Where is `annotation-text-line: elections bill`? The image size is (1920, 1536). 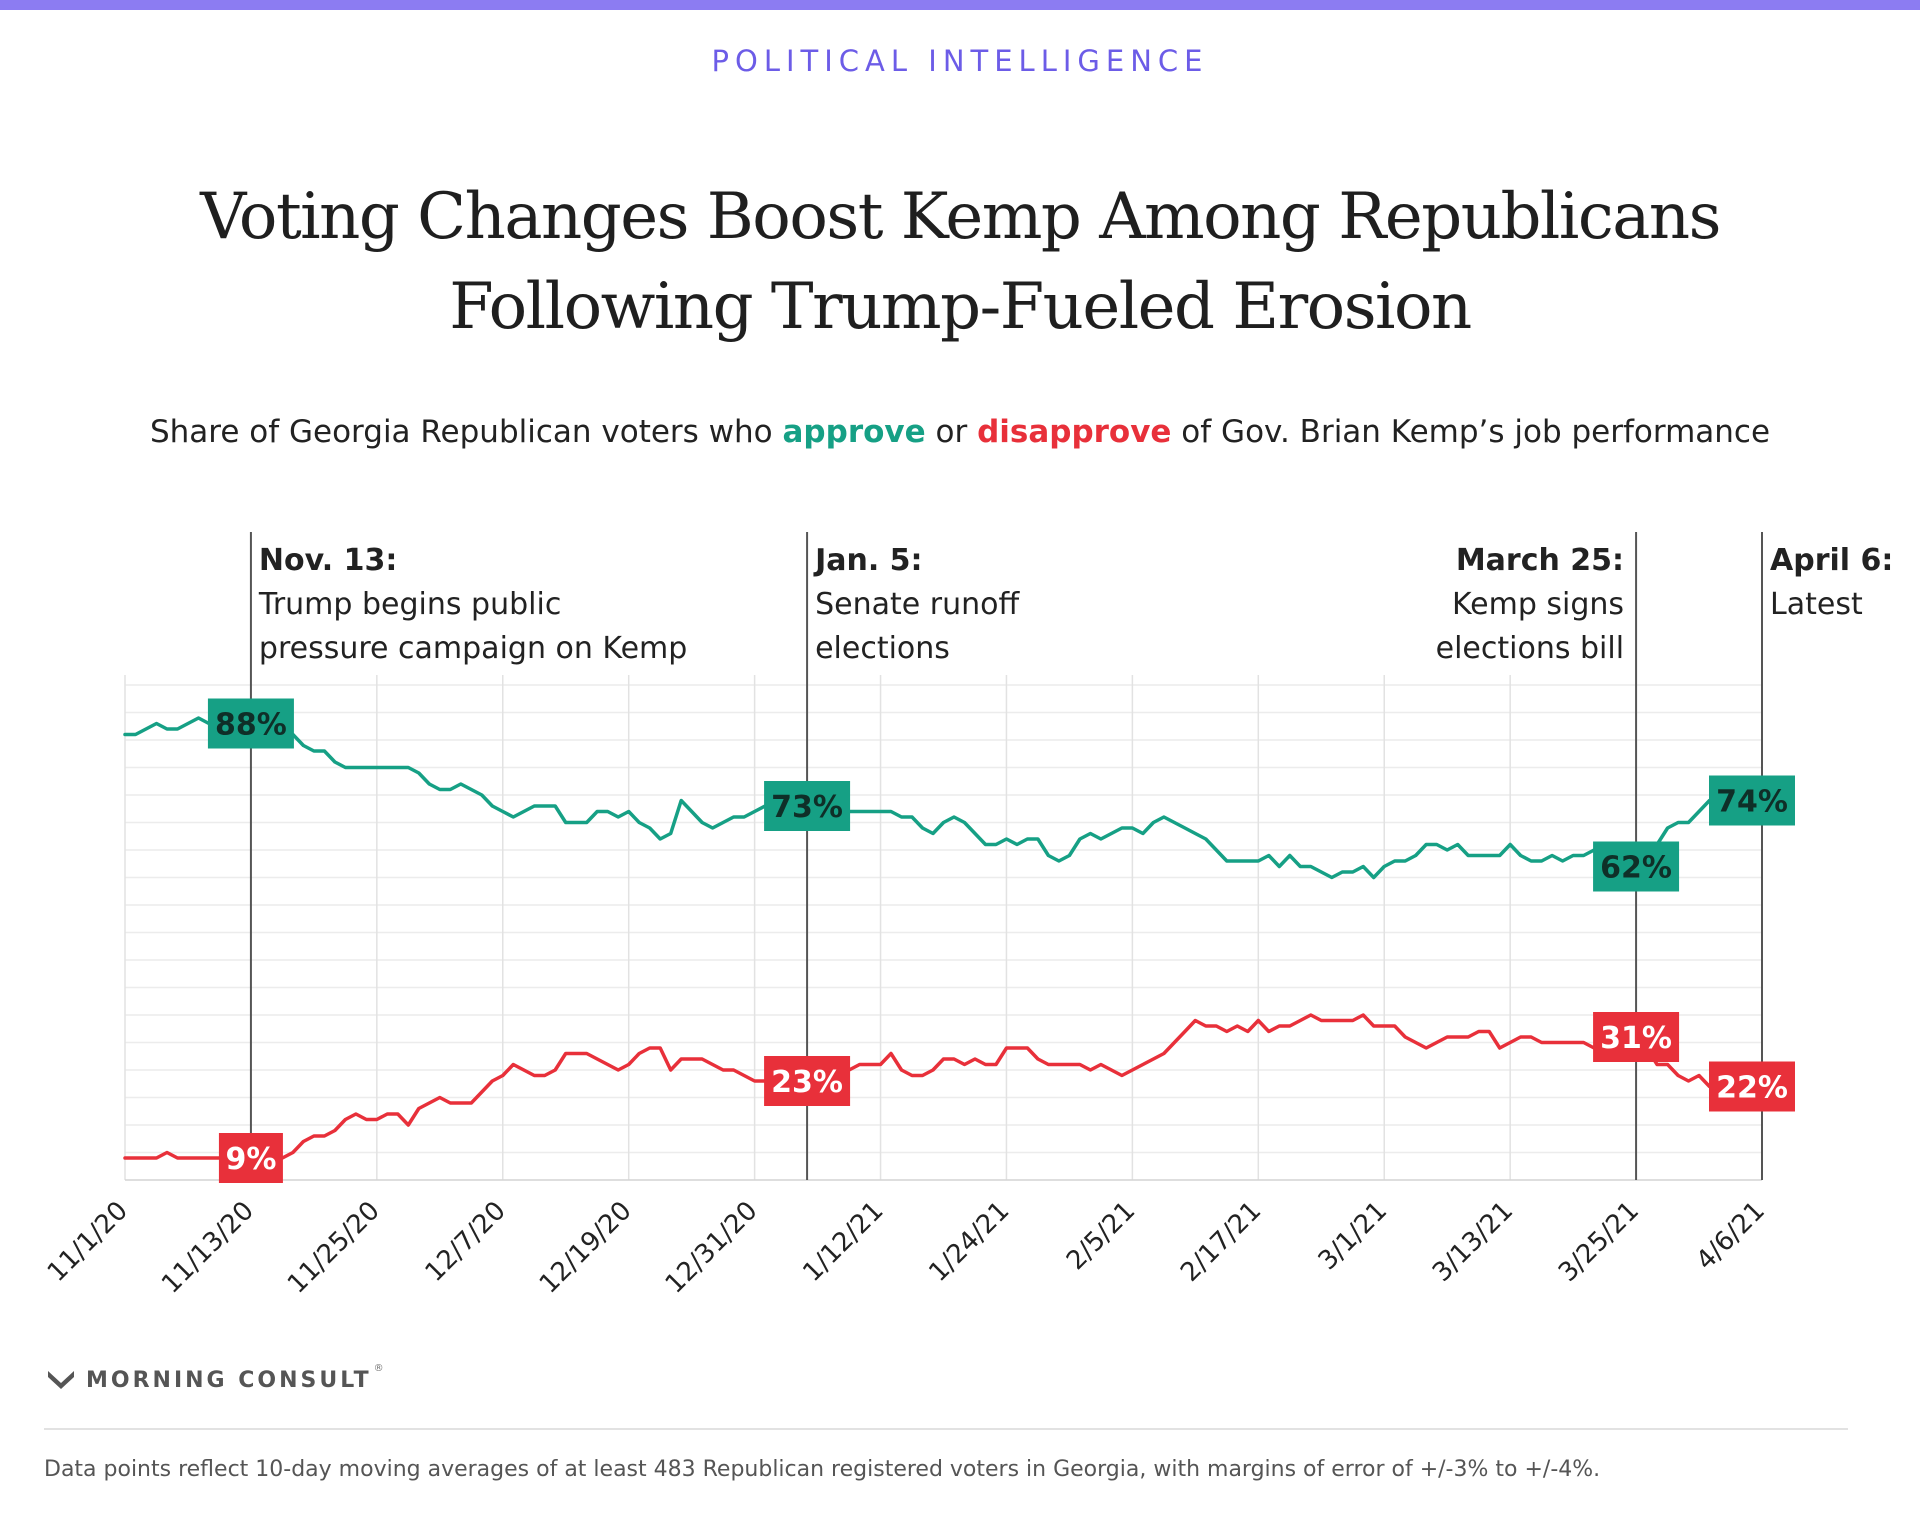
annotation-text-line: elections bill is located at coordinates (1530, 648).